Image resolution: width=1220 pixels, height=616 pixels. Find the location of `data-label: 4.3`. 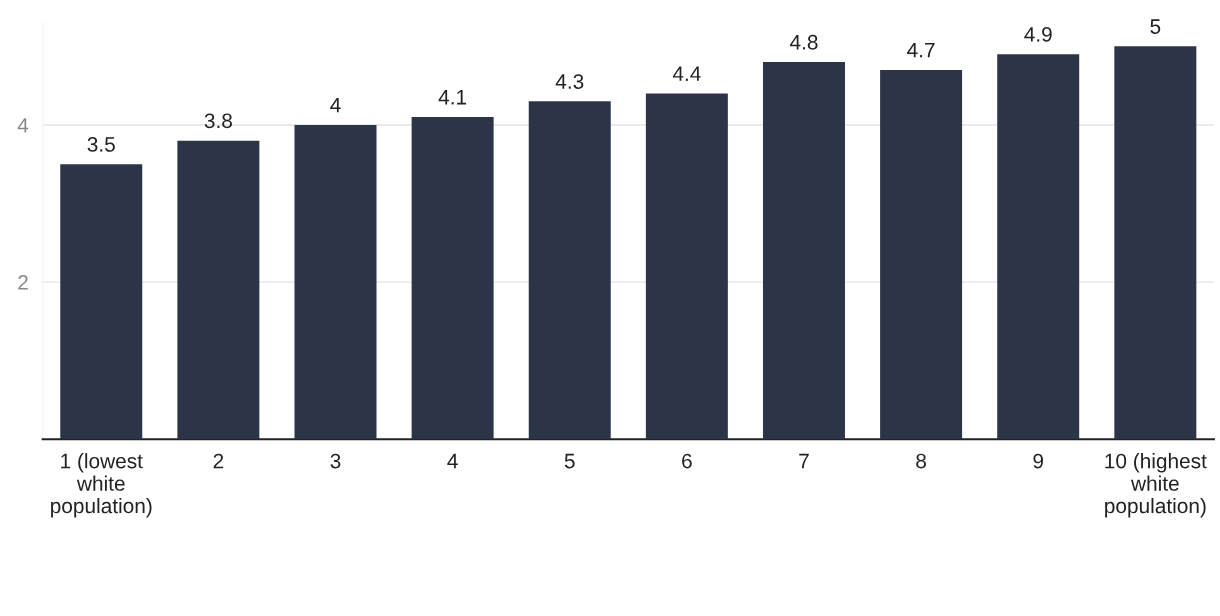

data-label: 4.3 is located at coordinates (569, 81).